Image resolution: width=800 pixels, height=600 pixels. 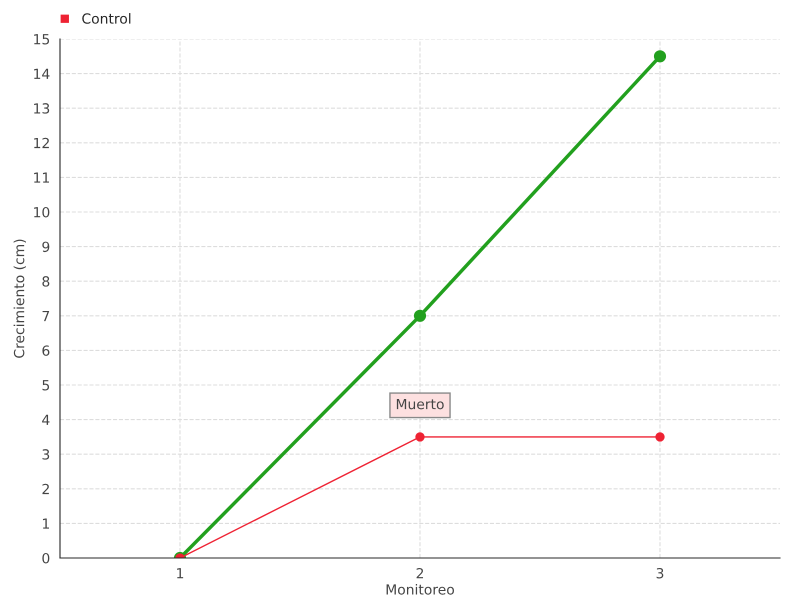 What do you see at coordinates (660, 573) in the screenshot?
I see `x-tick-label: 3` at bounding box center [660, 573].